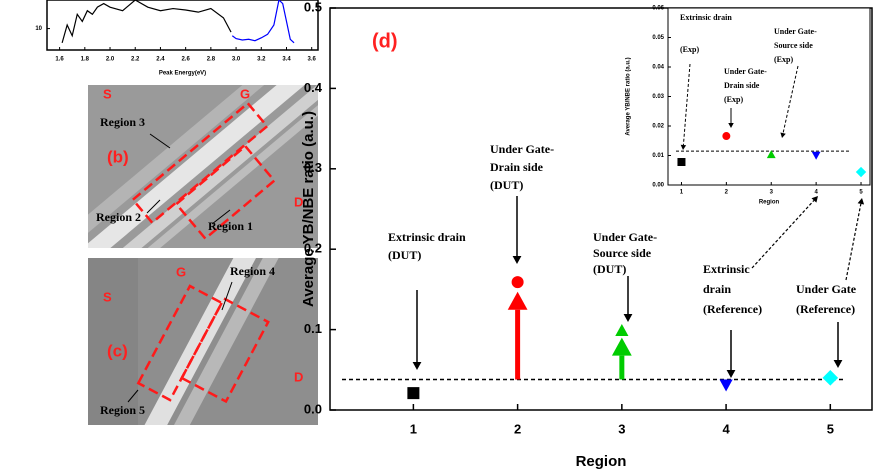 This screenshot has height=474, width=877. I want to click on region-label: Region 5, so click(122, 410).